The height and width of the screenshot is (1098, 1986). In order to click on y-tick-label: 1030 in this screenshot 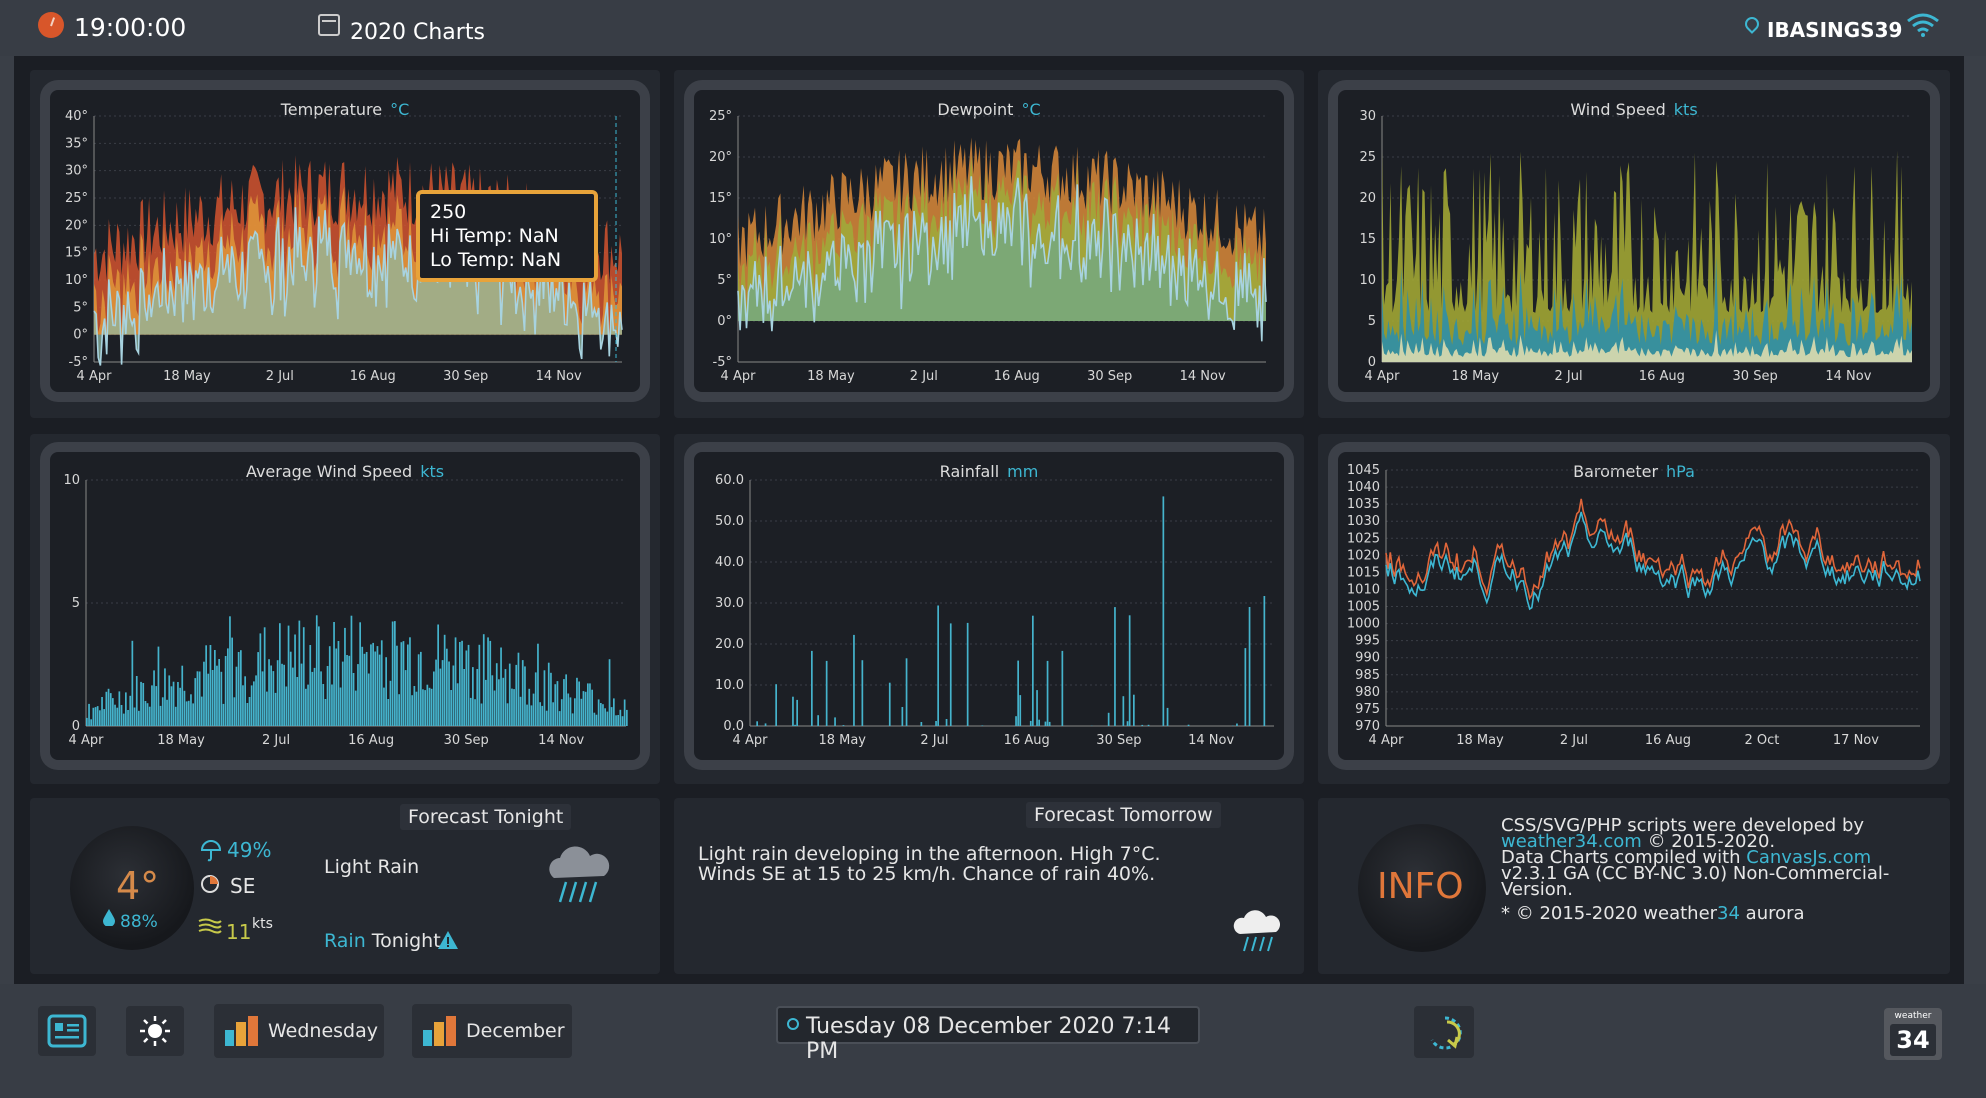, I will do `click(1363, 521)`.